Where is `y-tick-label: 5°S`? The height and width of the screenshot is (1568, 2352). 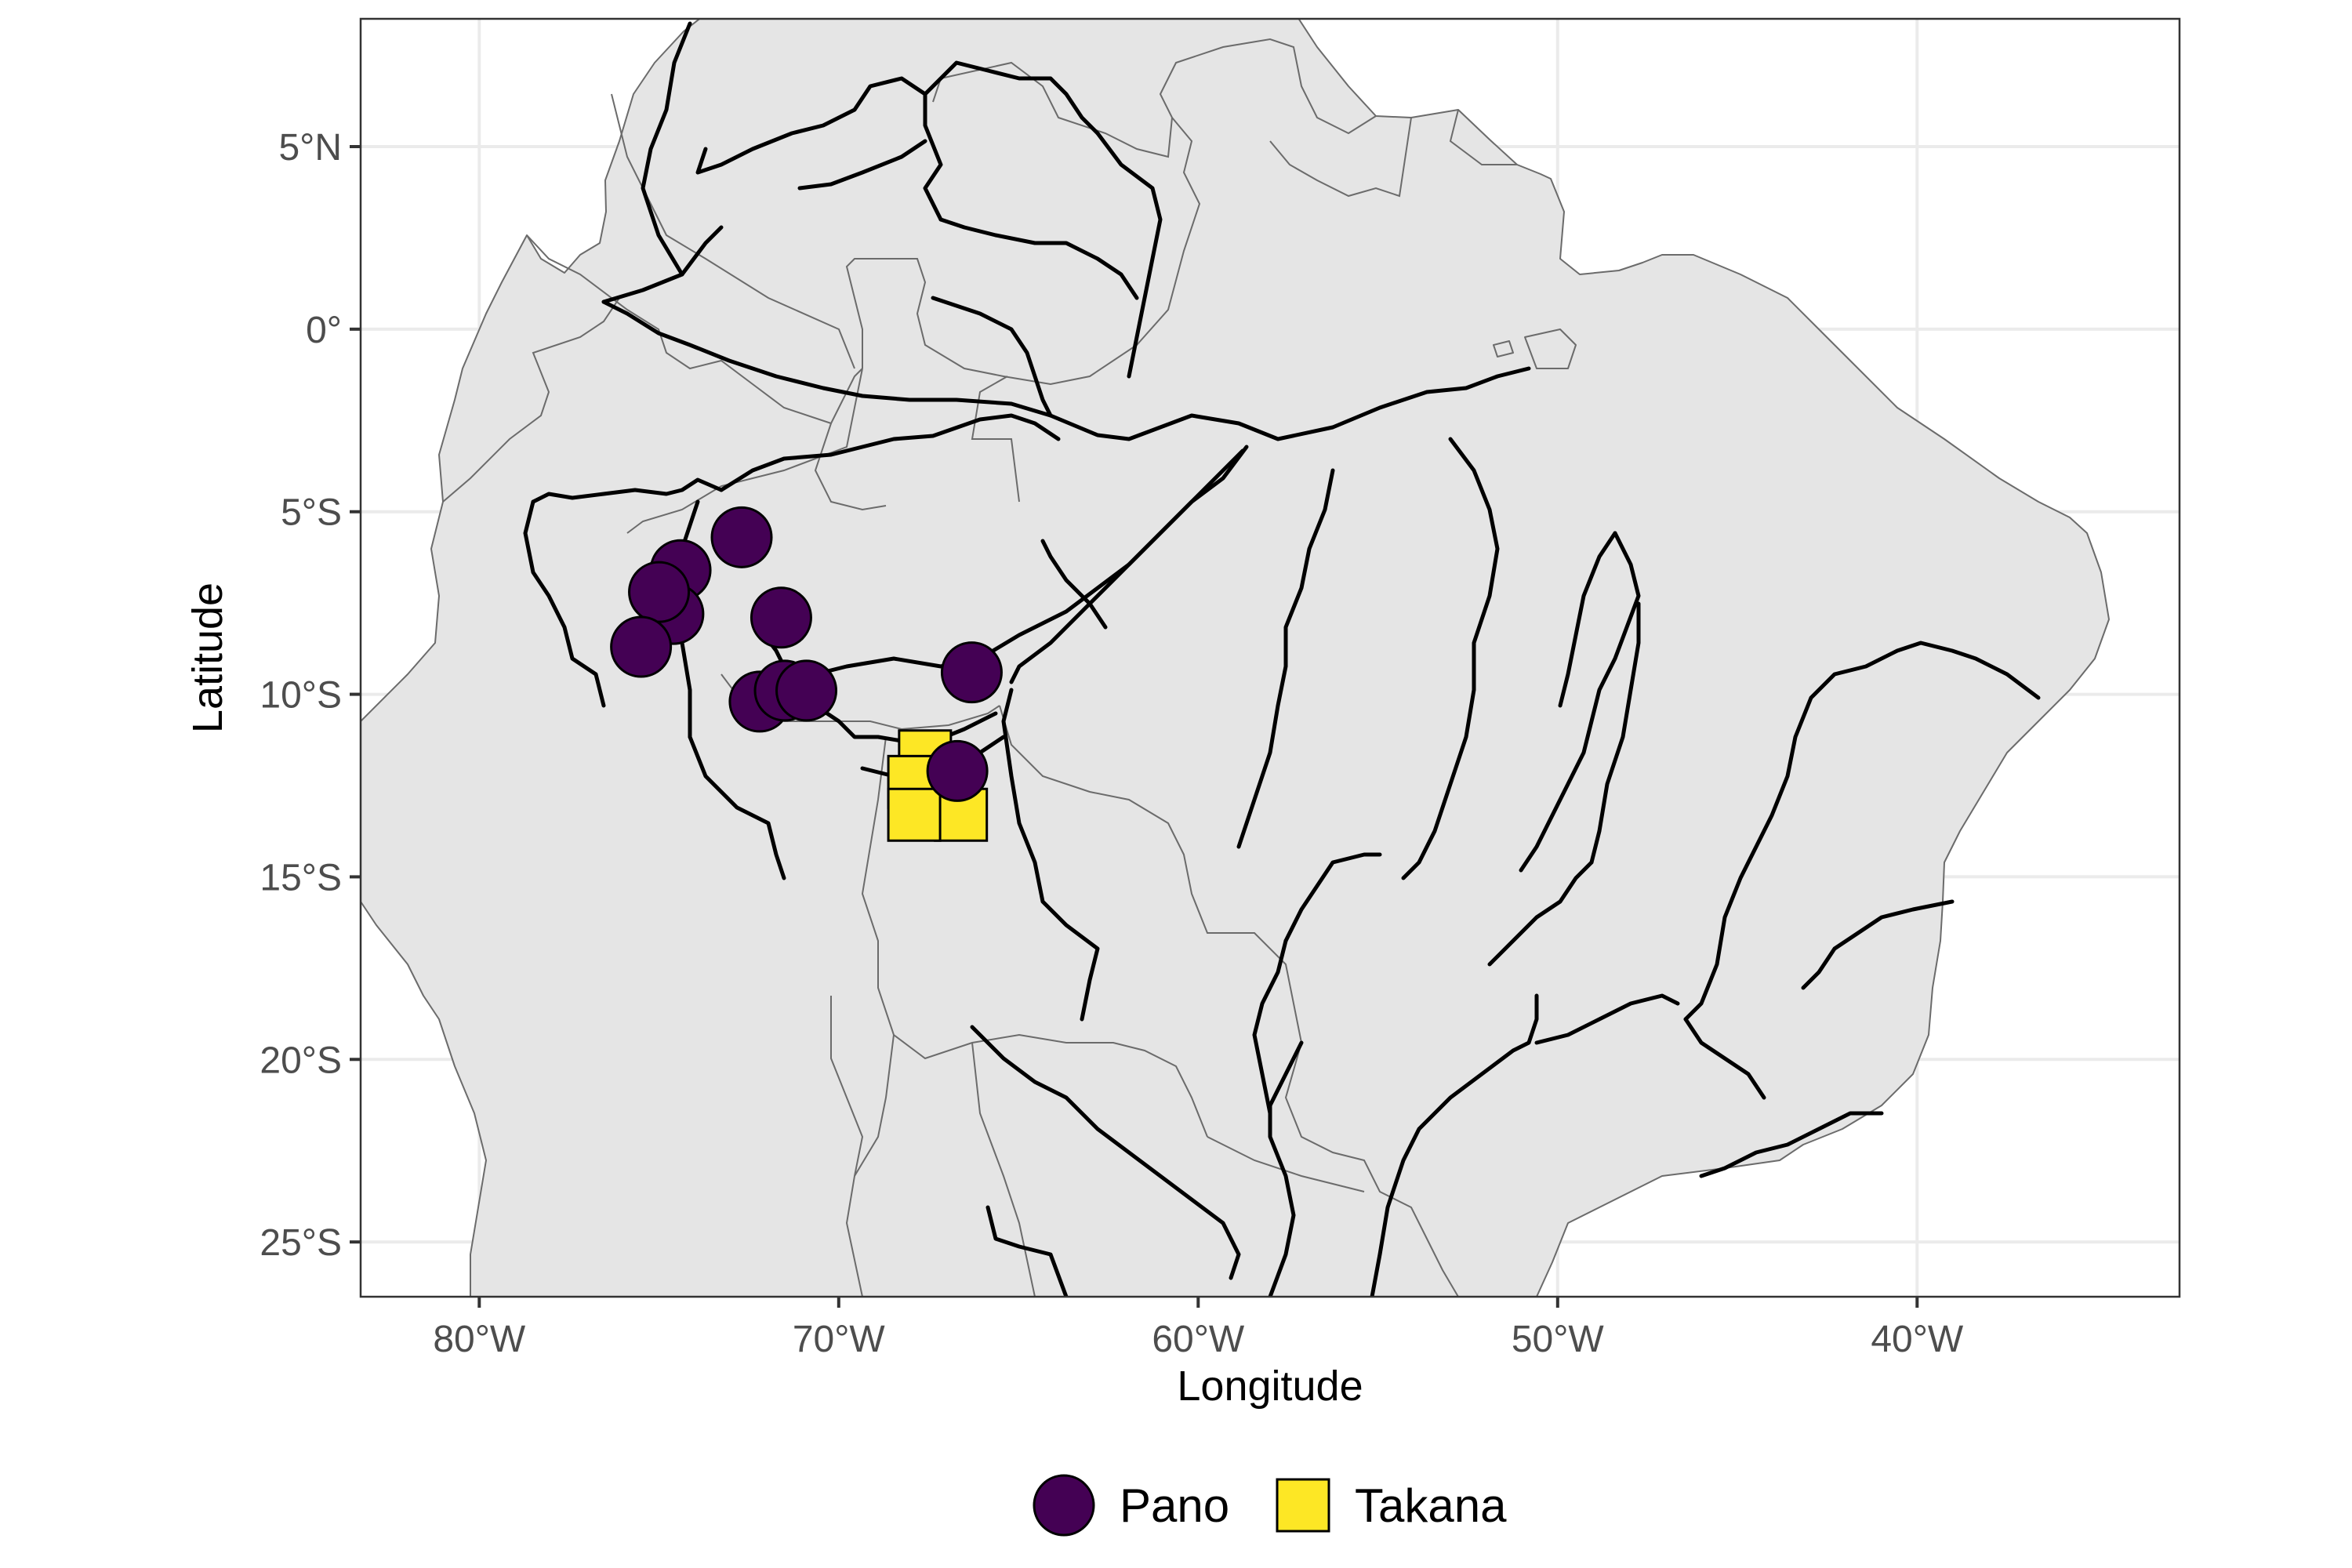
y-tick-label: 5°S is located at coordinates (311, 513).